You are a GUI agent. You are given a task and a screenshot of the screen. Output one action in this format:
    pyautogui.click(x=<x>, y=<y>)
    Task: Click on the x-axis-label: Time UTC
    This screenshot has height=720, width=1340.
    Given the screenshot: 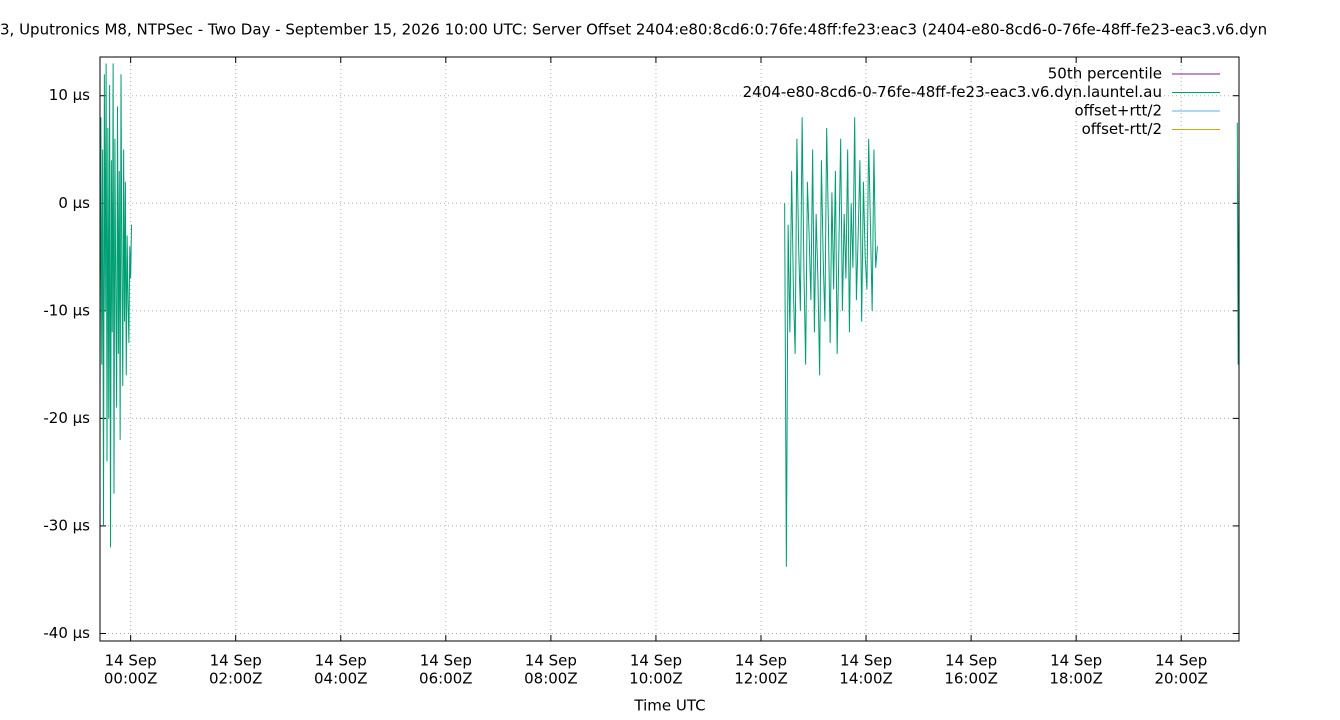 What is the action you would take?
    pyautogui.click(x=669, y=706)
    